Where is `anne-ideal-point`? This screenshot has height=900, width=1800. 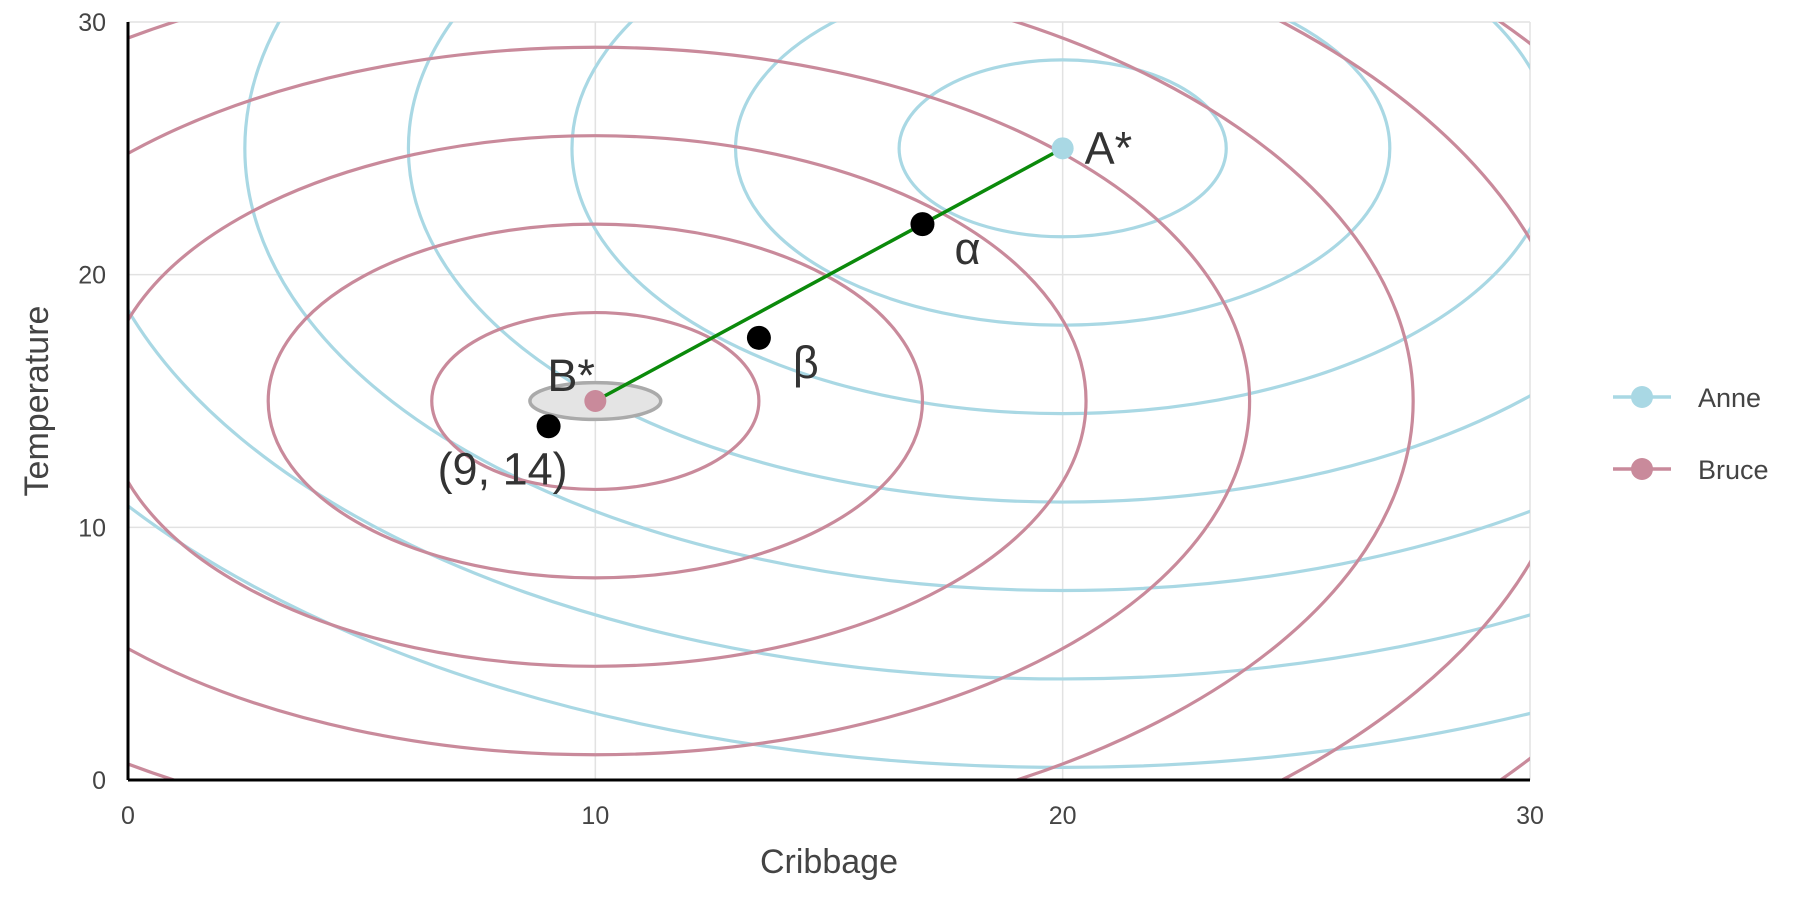 anne-ideal-point is located at coordinates (1062, 148).